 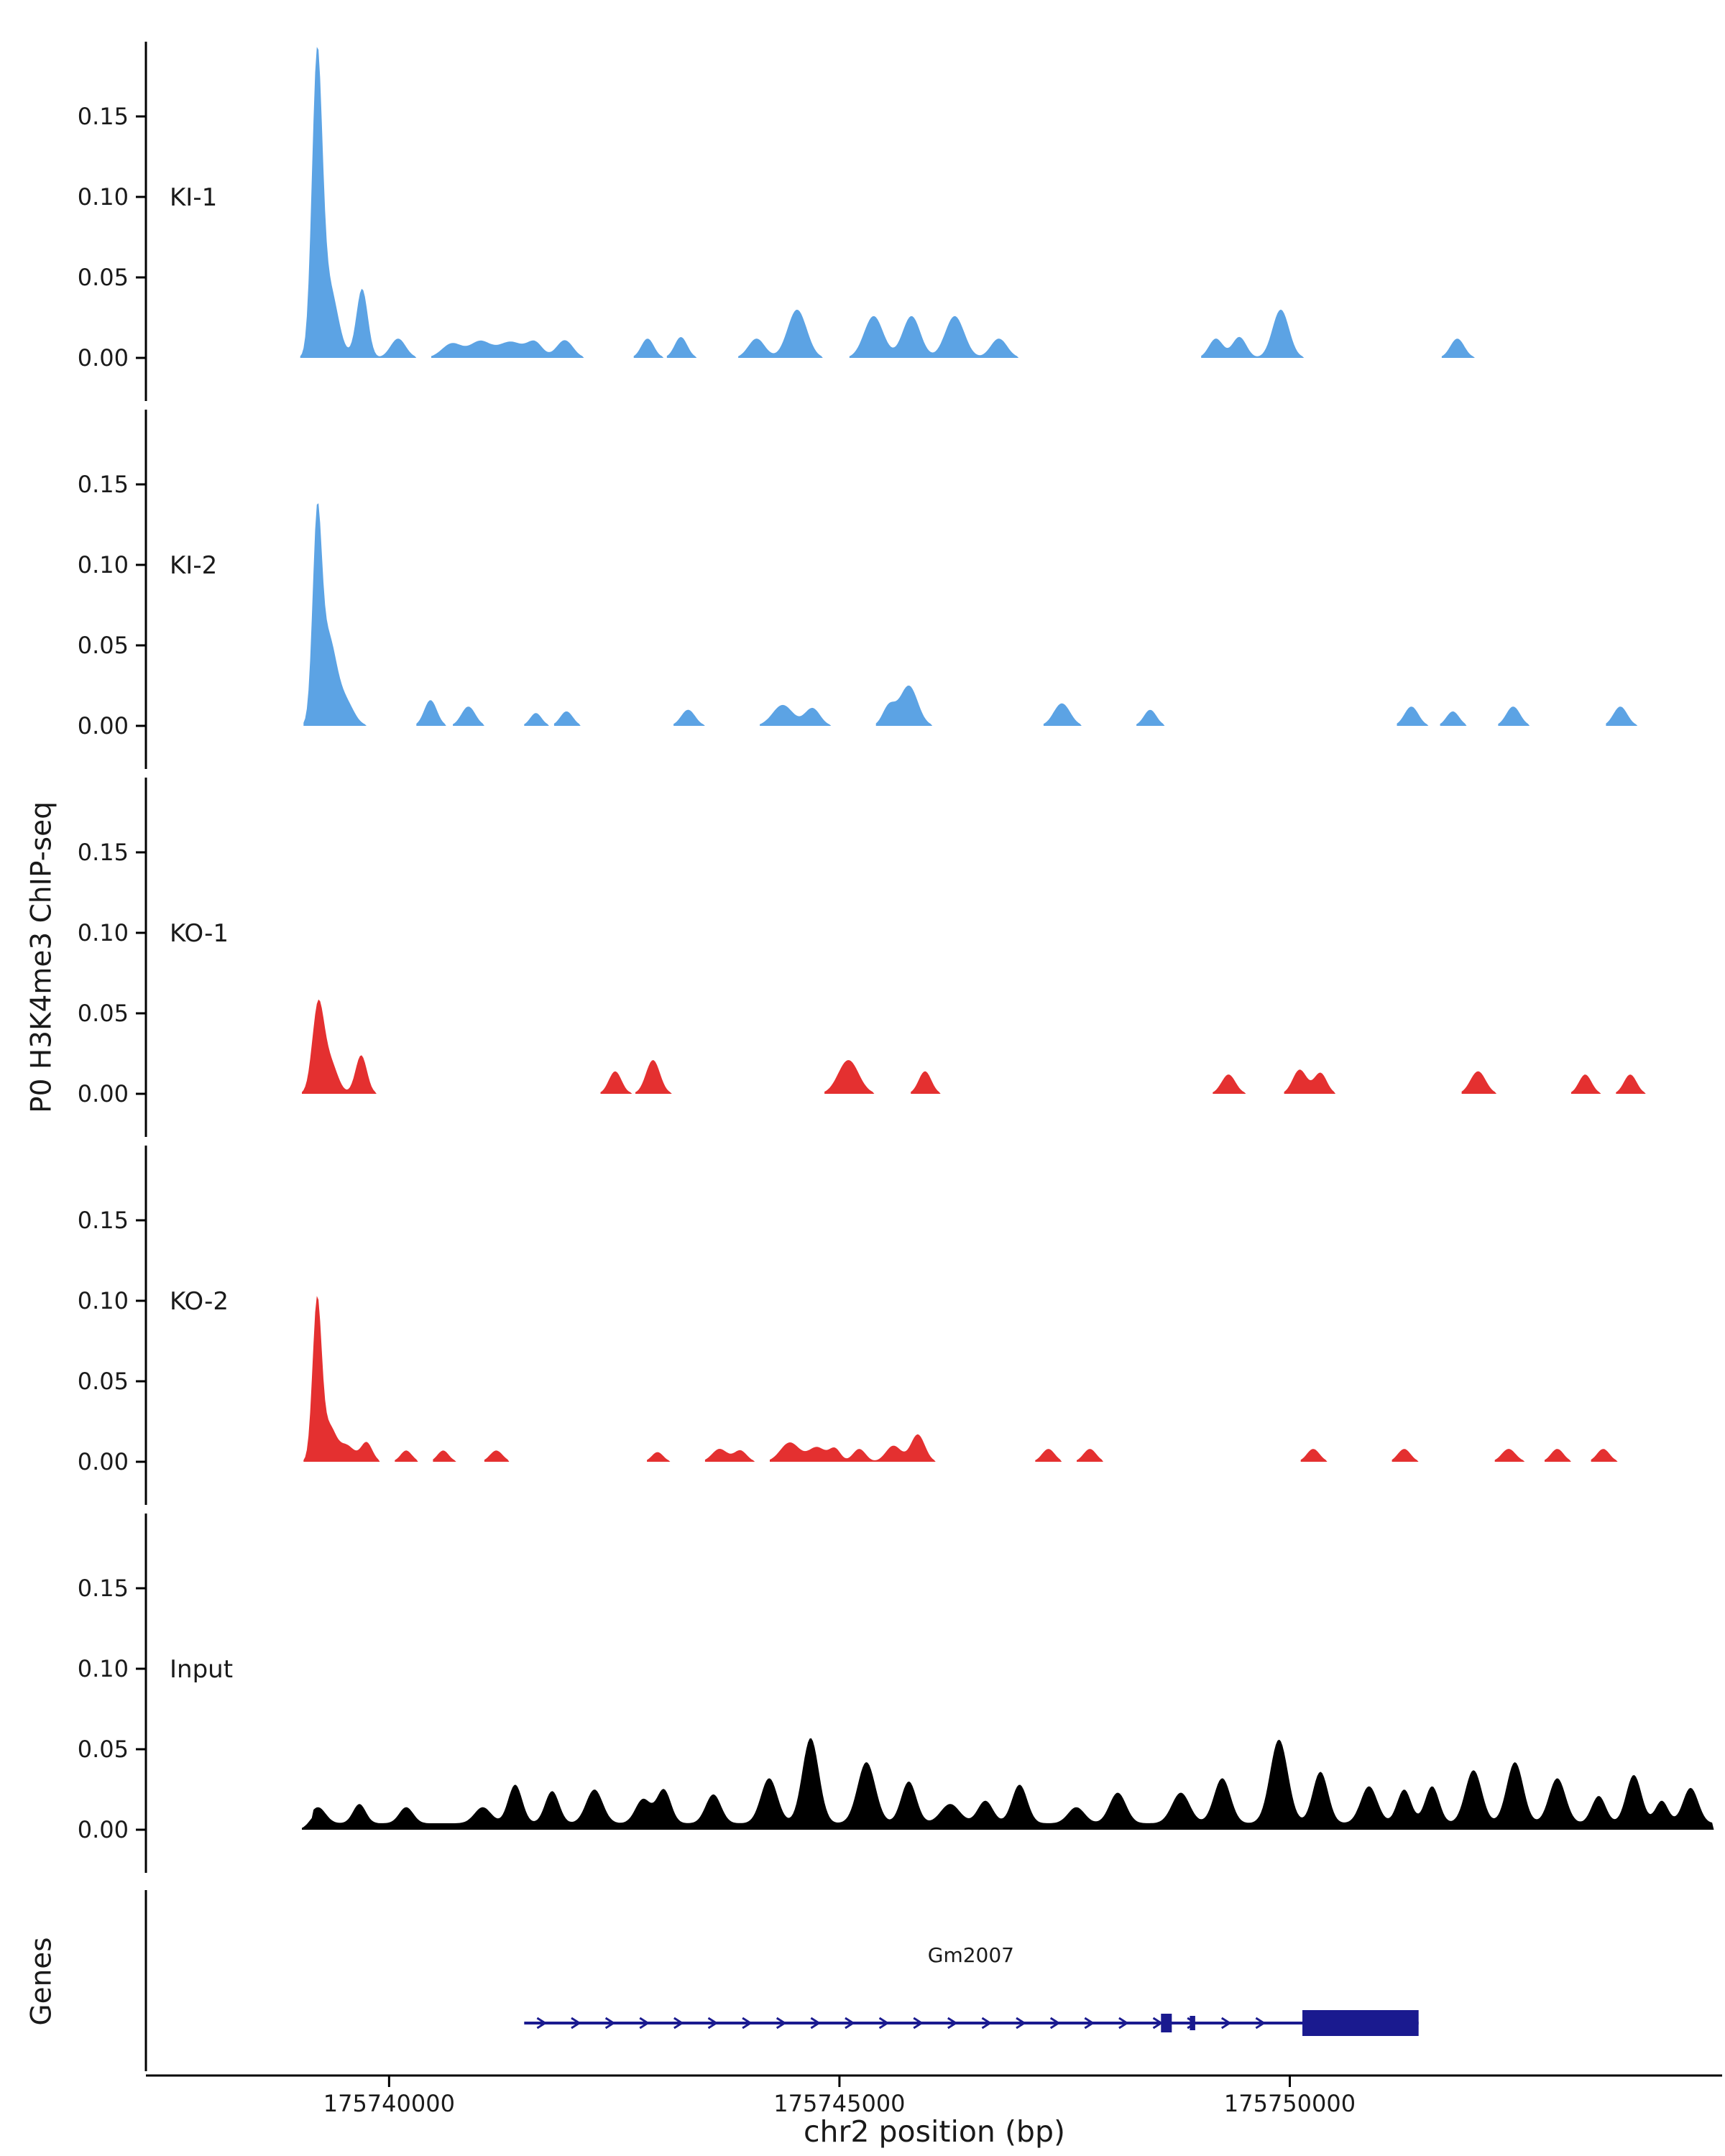 I want to click on x-axis: 175740000 175745000 175750000, so click(x=934, y=2095).